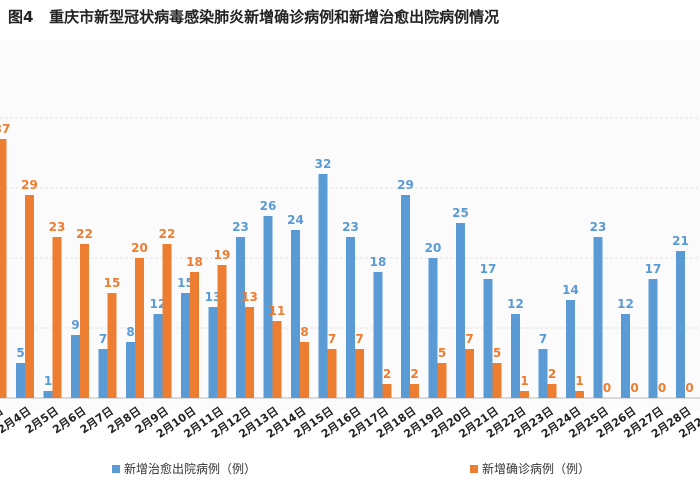  What do you see at coordinates (323, 164) in the screenshot?
I see `recovered-data-label: 32` at bounding box center [323, 164].